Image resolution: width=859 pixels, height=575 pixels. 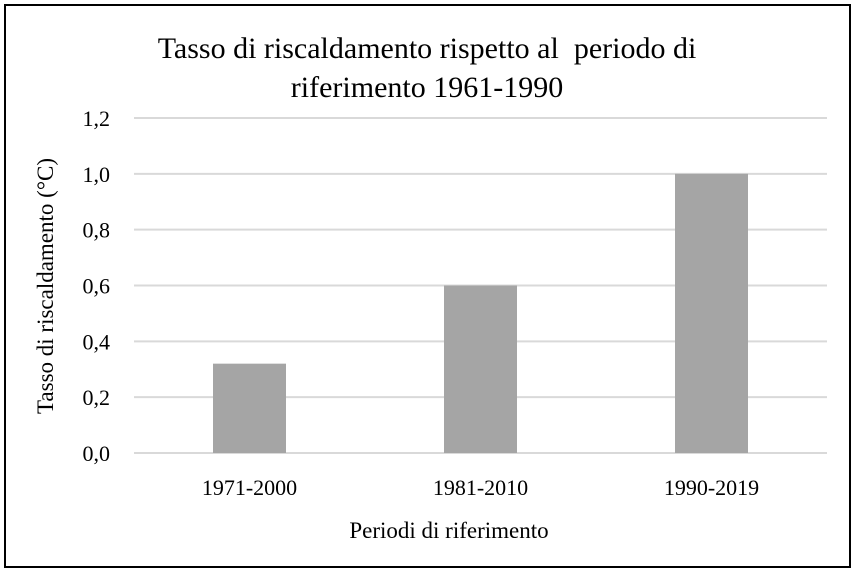 I want to click on y-tick-label: 1,0, so click(x=97, y=174).